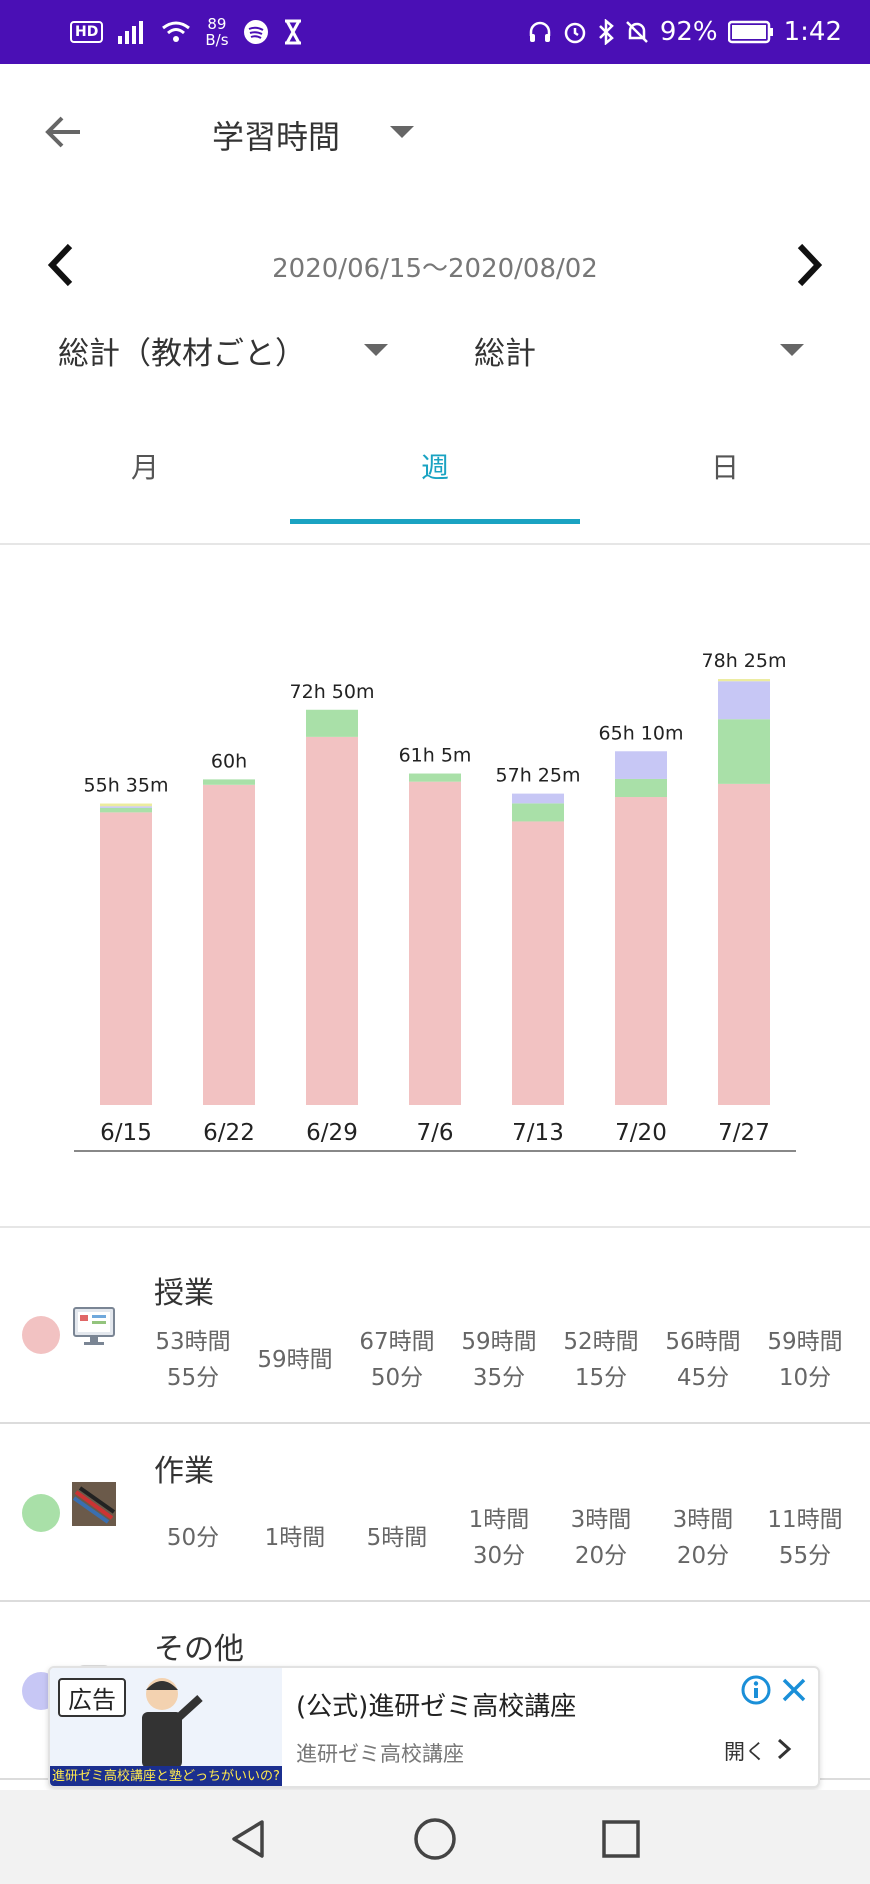 Image resolution: width=870 pixels, height=1884 pixels. I want to click on aggregation-selector: 総計（教材ごと）, so click(228, 350).